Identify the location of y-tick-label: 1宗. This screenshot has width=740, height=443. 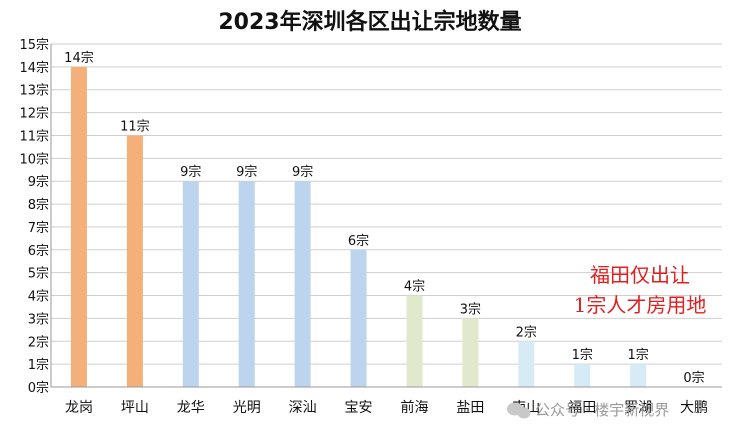
(38, 365).